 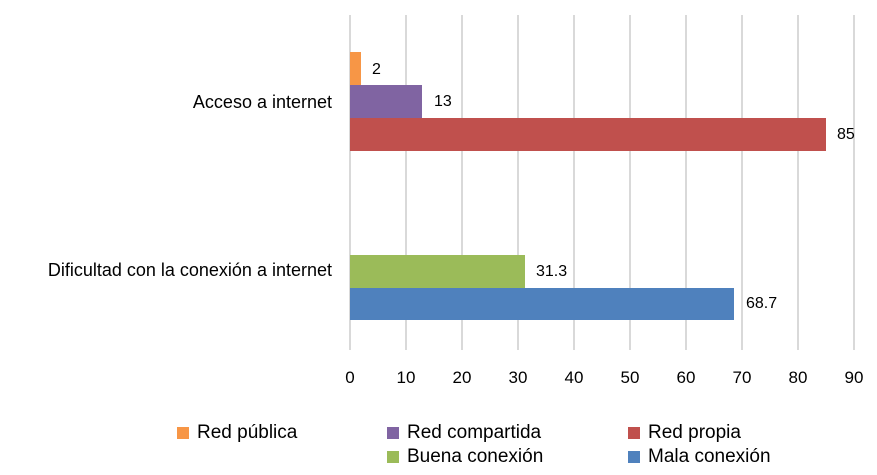 I want to click on data-label: 2, so click(x=376, y=69).